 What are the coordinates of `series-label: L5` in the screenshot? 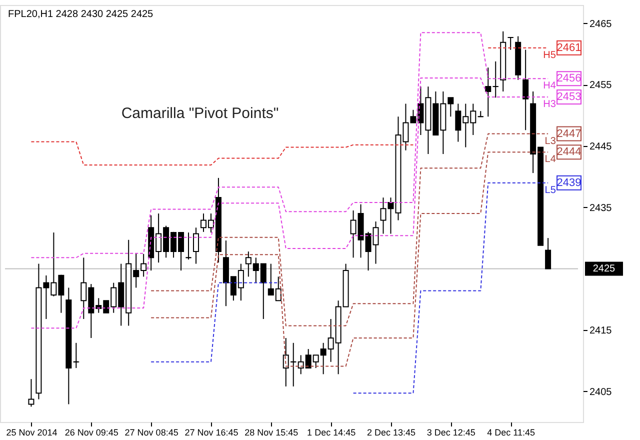 It's located at (550, 190).